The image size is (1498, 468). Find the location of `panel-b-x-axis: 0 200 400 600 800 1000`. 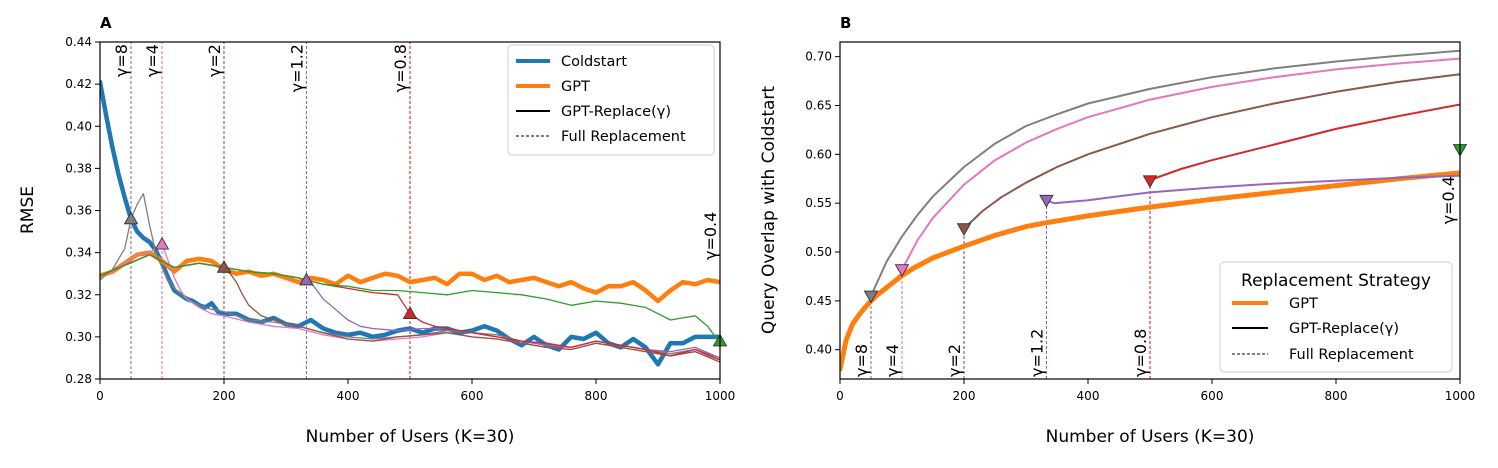

panel-b-x-axis: 0 200 400 600 800 1000 is located at coordinates (1155, 391).